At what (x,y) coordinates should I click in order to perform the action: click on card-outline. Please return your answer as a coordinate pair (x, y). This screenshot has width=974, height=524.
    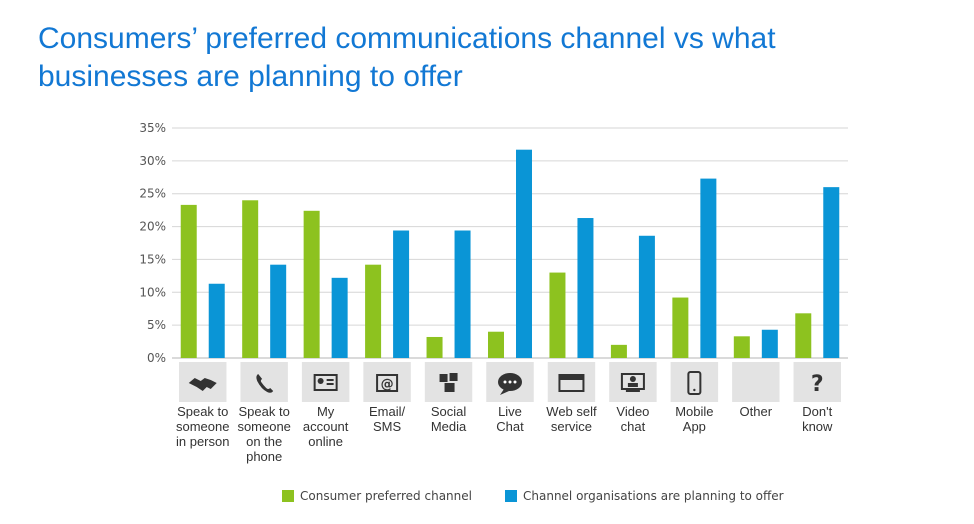
    Looking at the image, I should click on (325, 382).